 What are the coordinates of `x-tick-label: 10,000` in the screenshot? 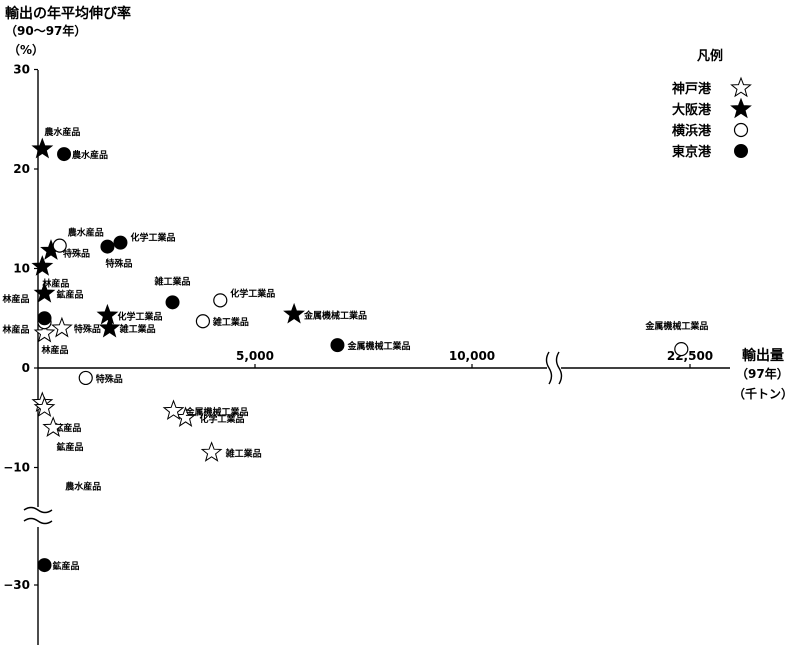 It's located at (472, 356).